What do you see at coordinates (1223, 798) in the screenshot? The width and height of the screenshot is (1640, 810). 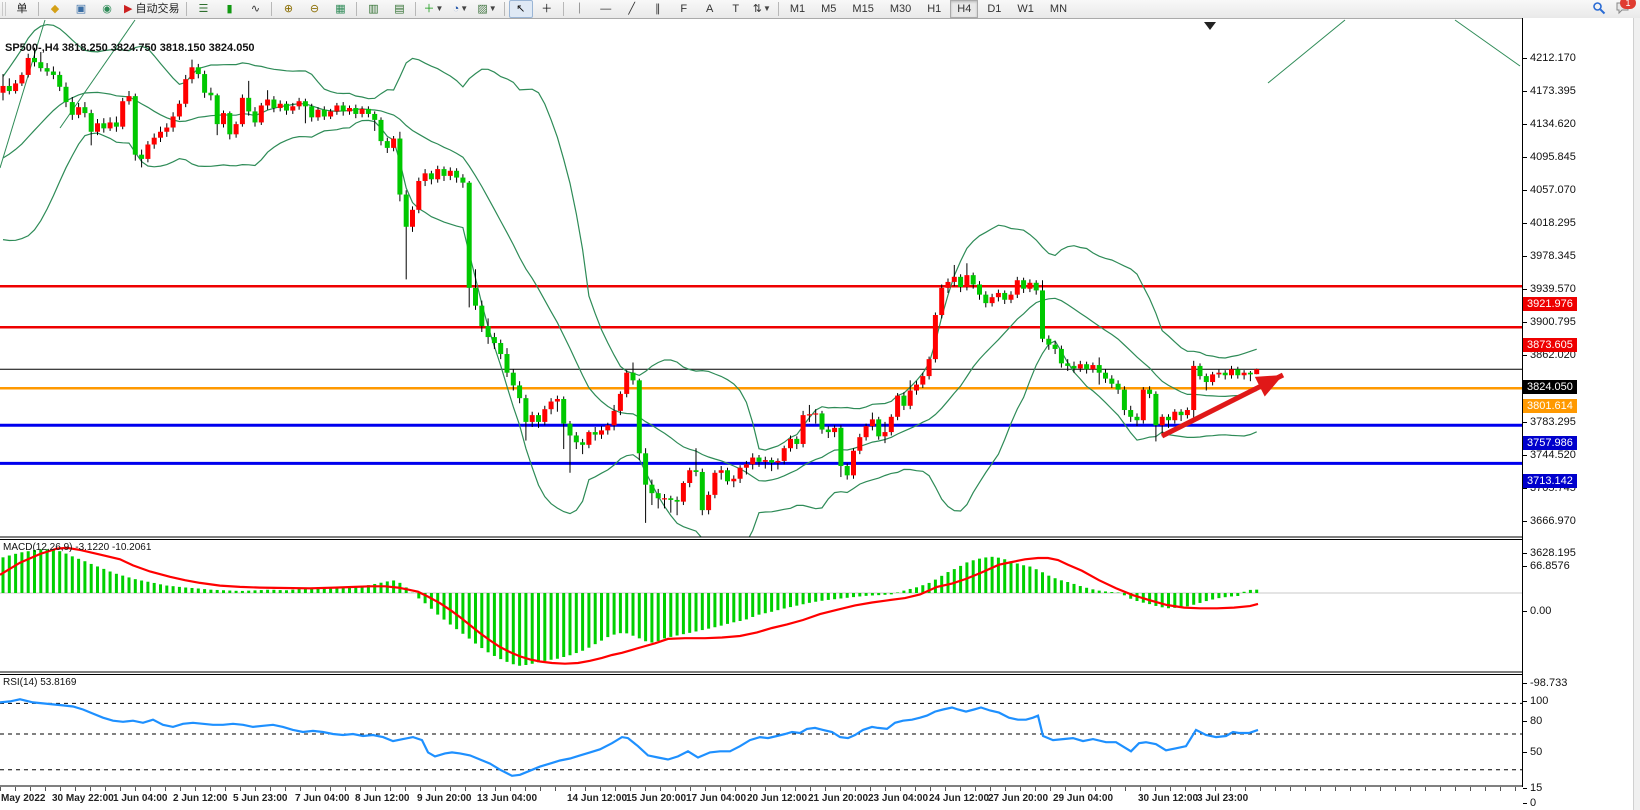 I see `time-tick-label: 3 Jul 23:00` at bounding box center [1223, 798].